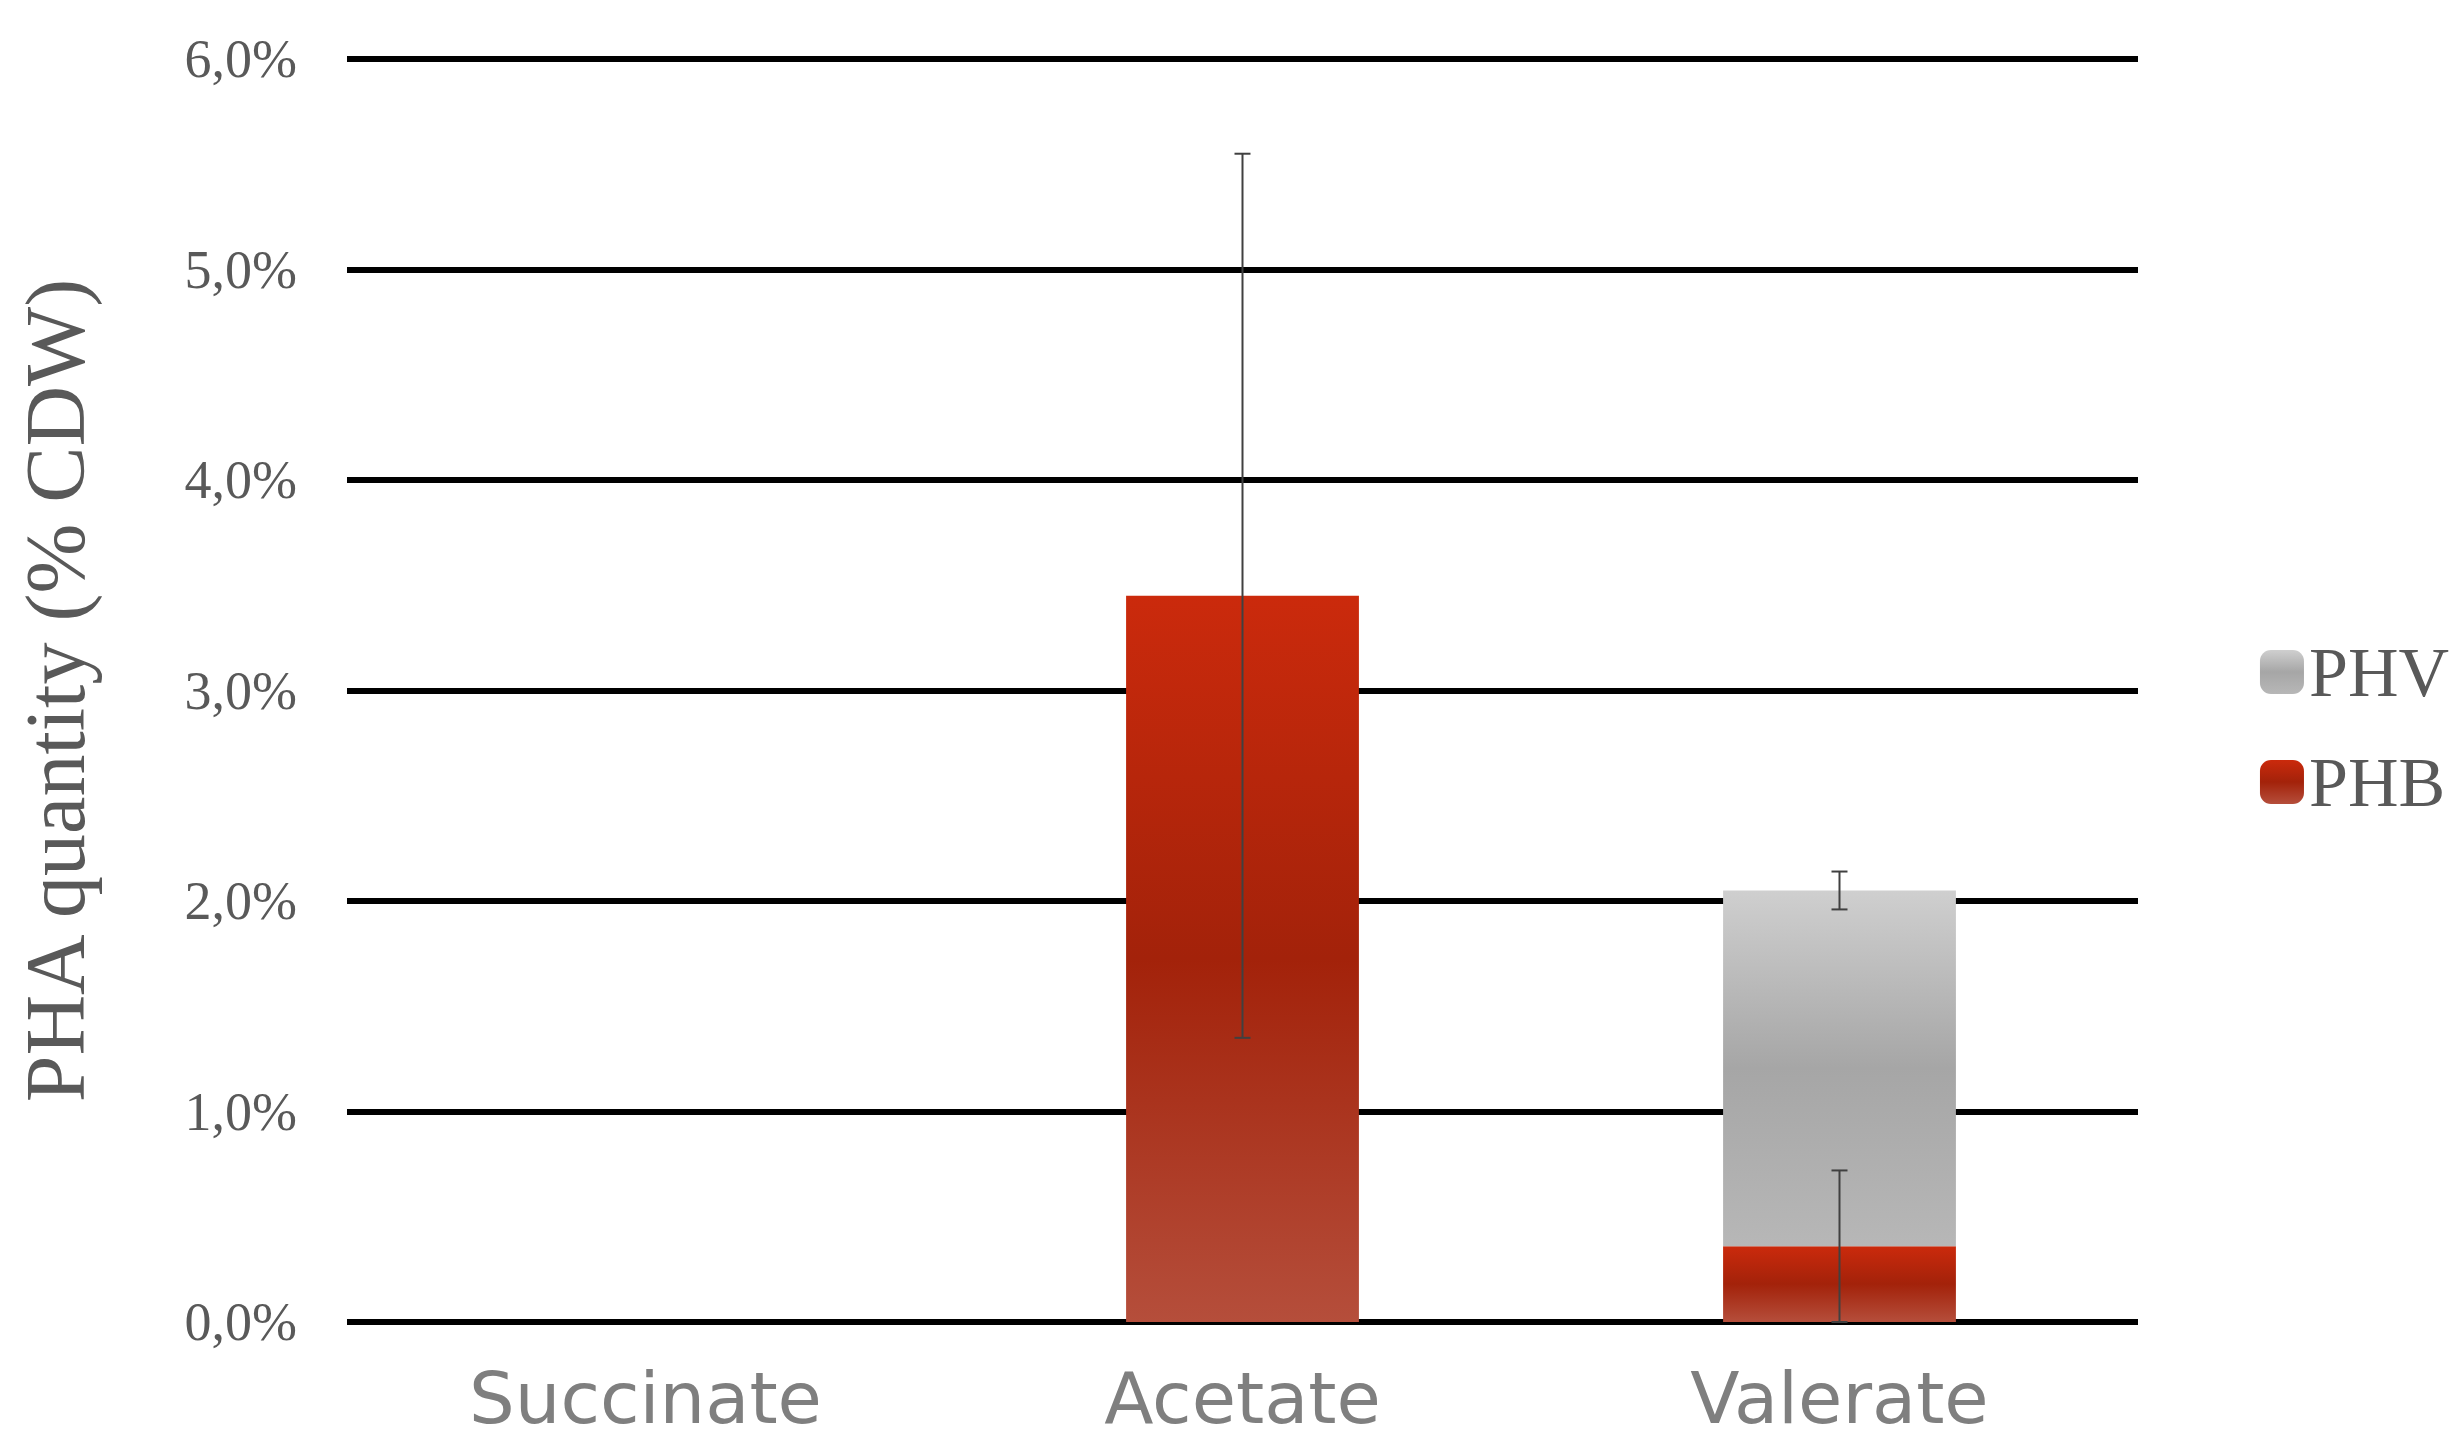 The height and width of the screenshot is (1454, 2454). I want to click on y-tick-label: 1,0%, so click(240, 1111).